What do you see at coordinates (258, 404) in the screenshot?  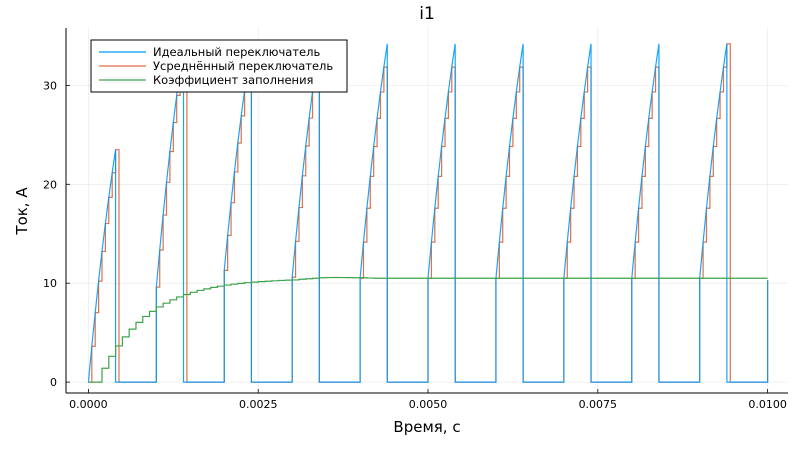 I see `x-tick-label: 0.0025` at bounding box center [258, 404].